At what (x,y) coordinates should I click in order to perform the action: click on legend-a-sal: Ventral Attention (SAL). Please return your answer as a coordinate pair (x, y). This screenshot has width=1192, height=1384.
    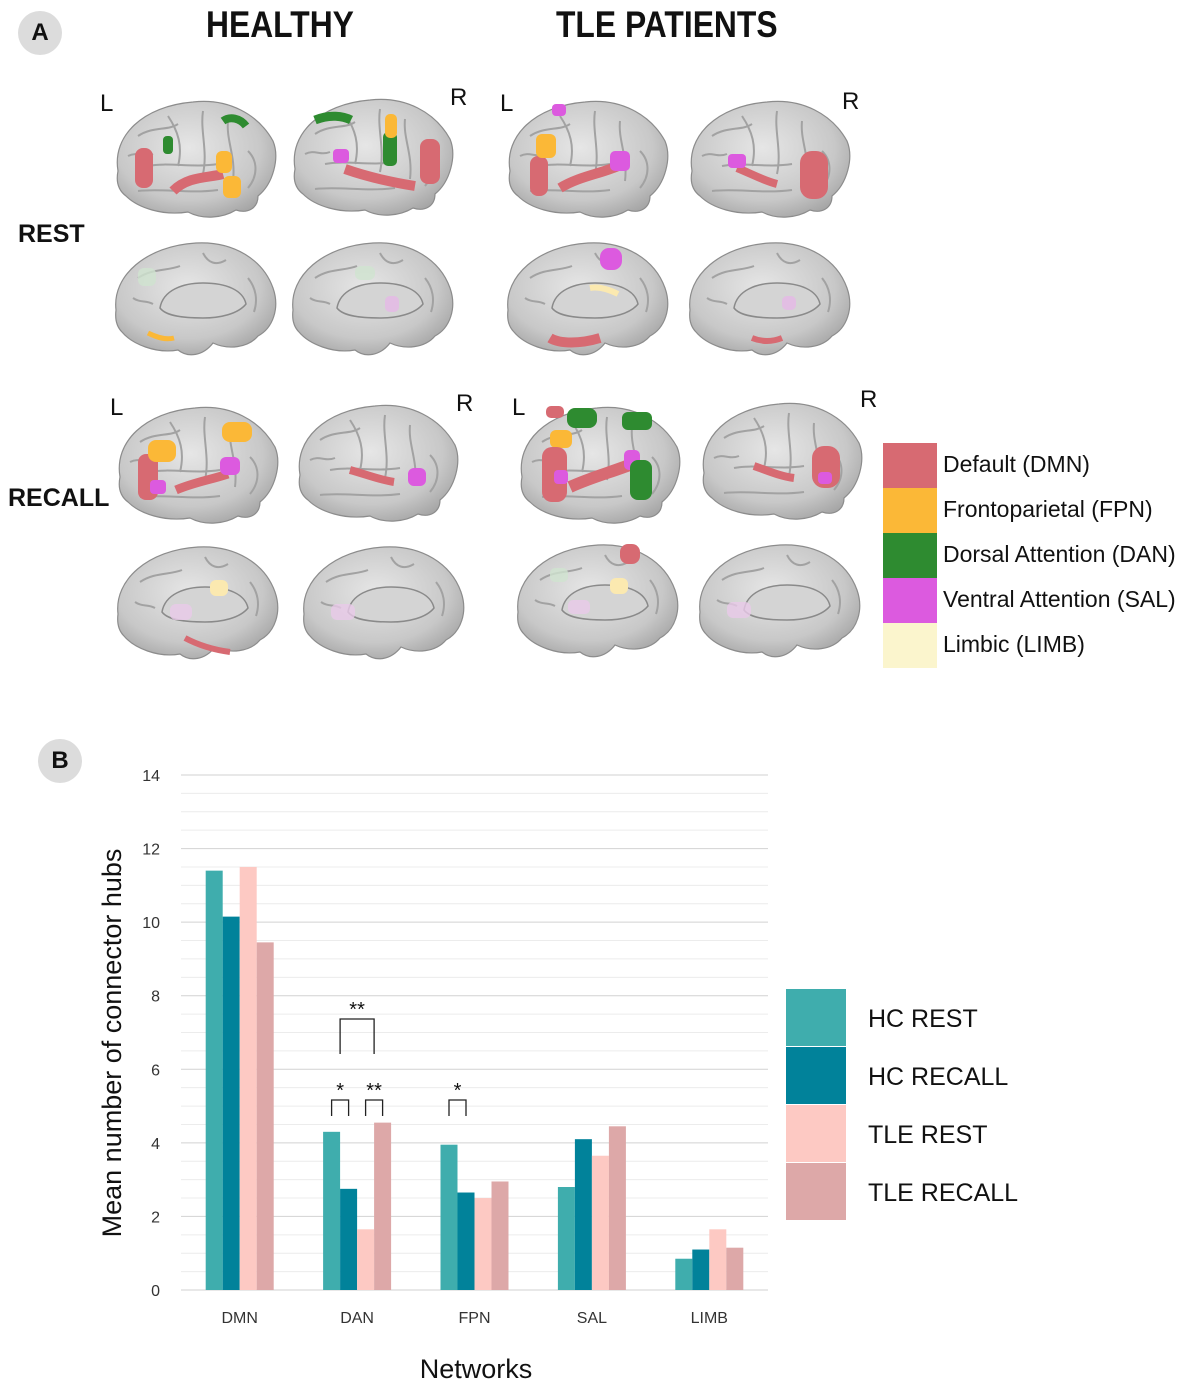
    Looking at the image, I should click on (1033, 600).